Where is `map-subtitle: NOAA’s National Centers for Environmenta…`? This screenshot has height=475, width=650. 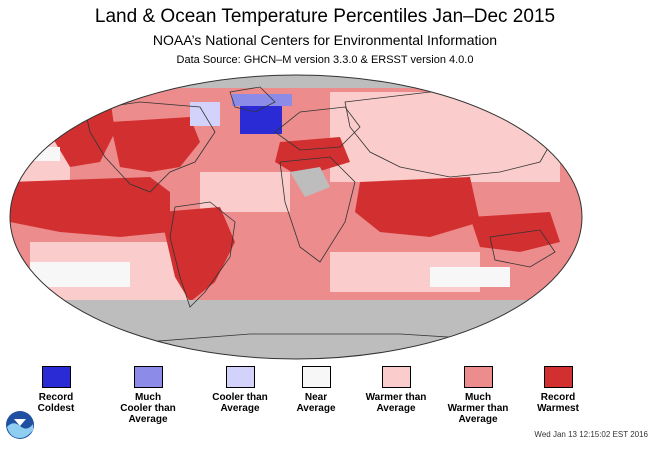 map-subtitle: NOAA’s National Centers for Environmenta… is located at coordinates (325, 40).